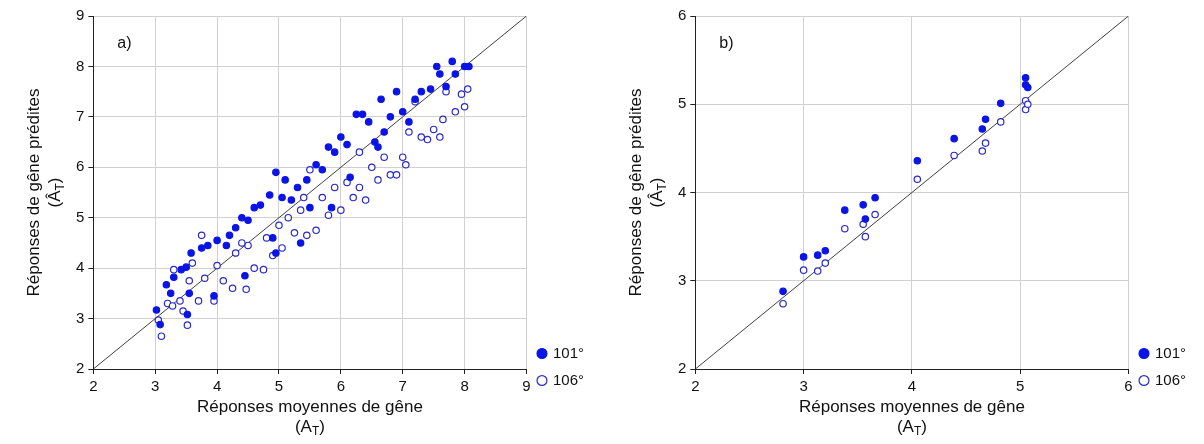 The width and height of the screenshot is (1204, 444). I want to click on y-tick-label: 7, so click(80, 115).